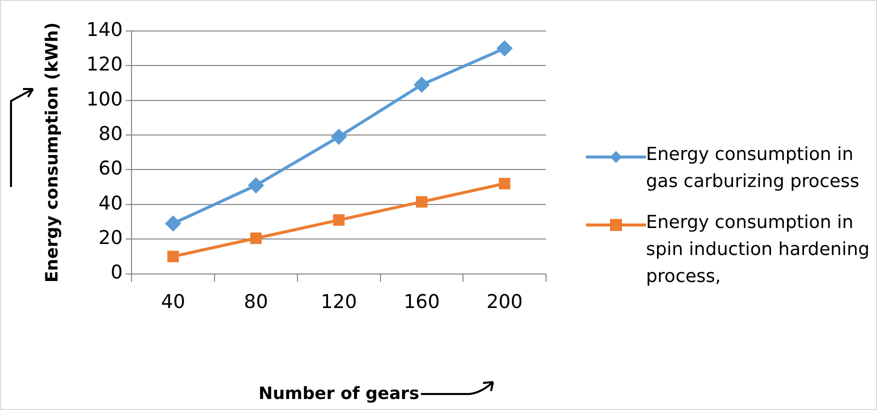 This screenshot has width=877, height=410. What do you see at coordinates (753, 168) in the screenshot?
I see `legend-label: Energy consumption in gas carburizing process` at bounding box center [753, 168].